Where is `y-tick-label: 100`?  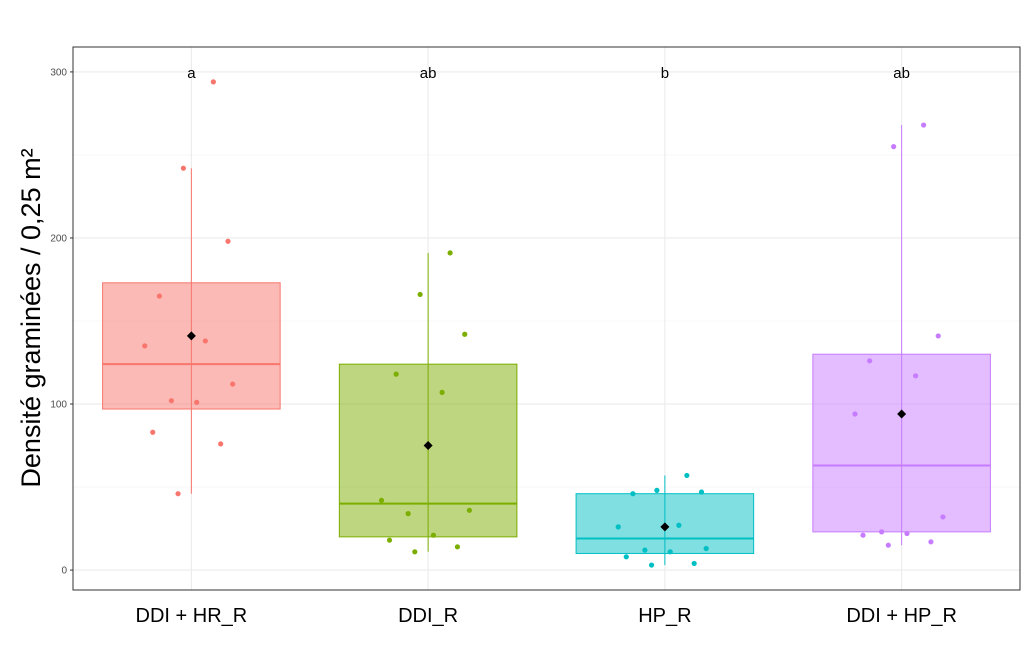
y-tick-label: 100 is located at coordinates (58, 405).